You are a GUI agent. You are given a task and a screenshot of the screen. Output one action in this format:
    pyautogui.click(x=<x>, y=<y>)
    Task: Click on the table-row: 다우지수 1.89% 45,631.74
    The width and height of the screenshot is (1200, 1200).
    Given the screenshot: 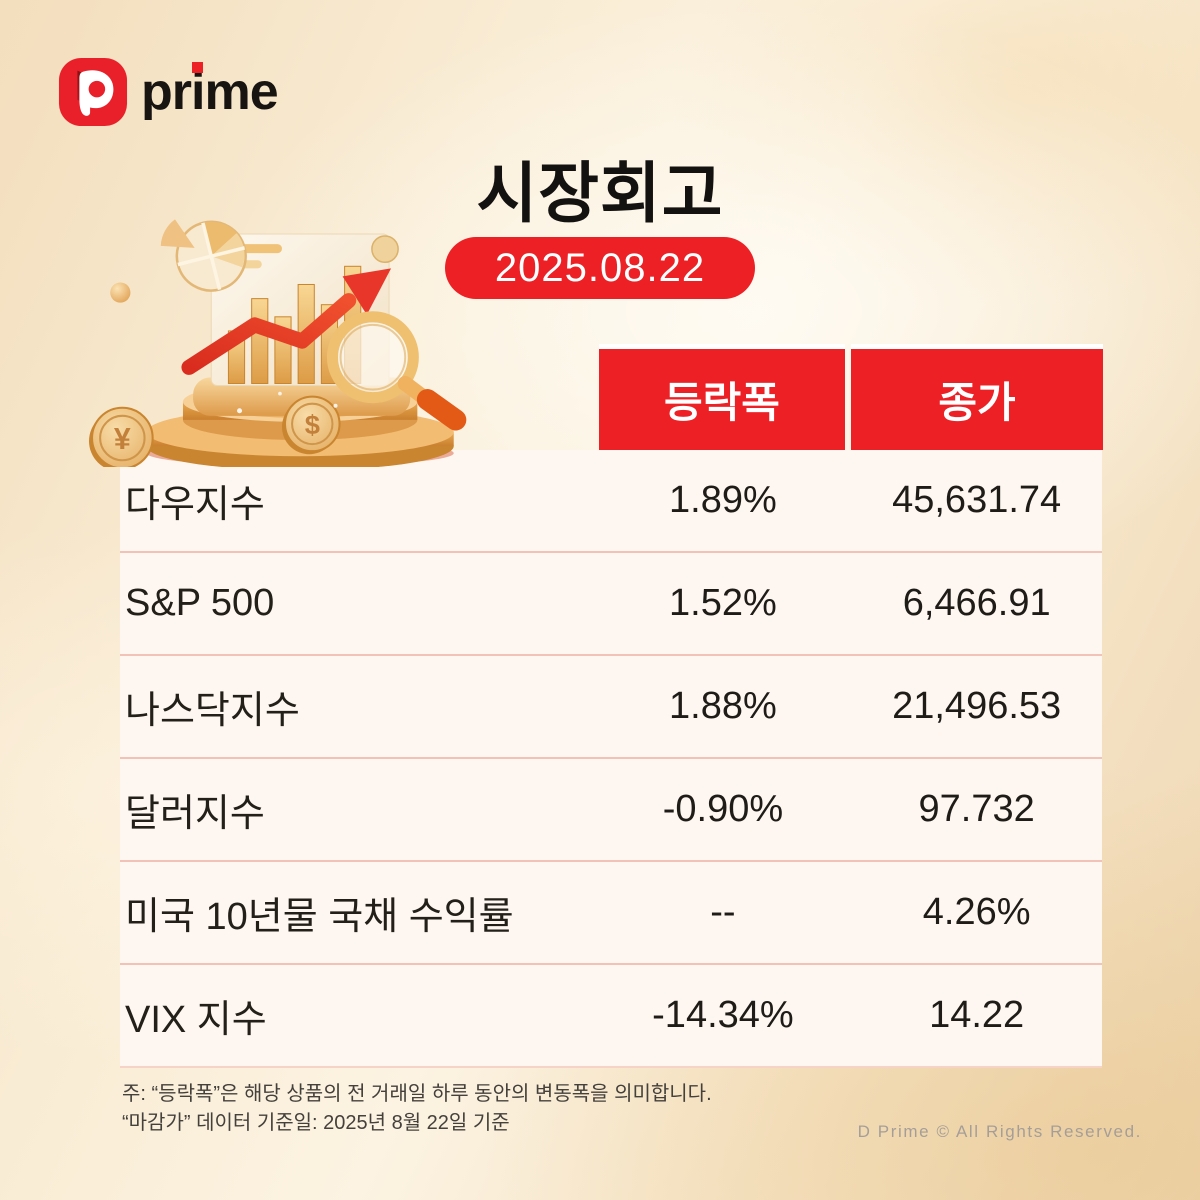 What is the action you would take?
    pyautogui.click(x=611, y=501)
    